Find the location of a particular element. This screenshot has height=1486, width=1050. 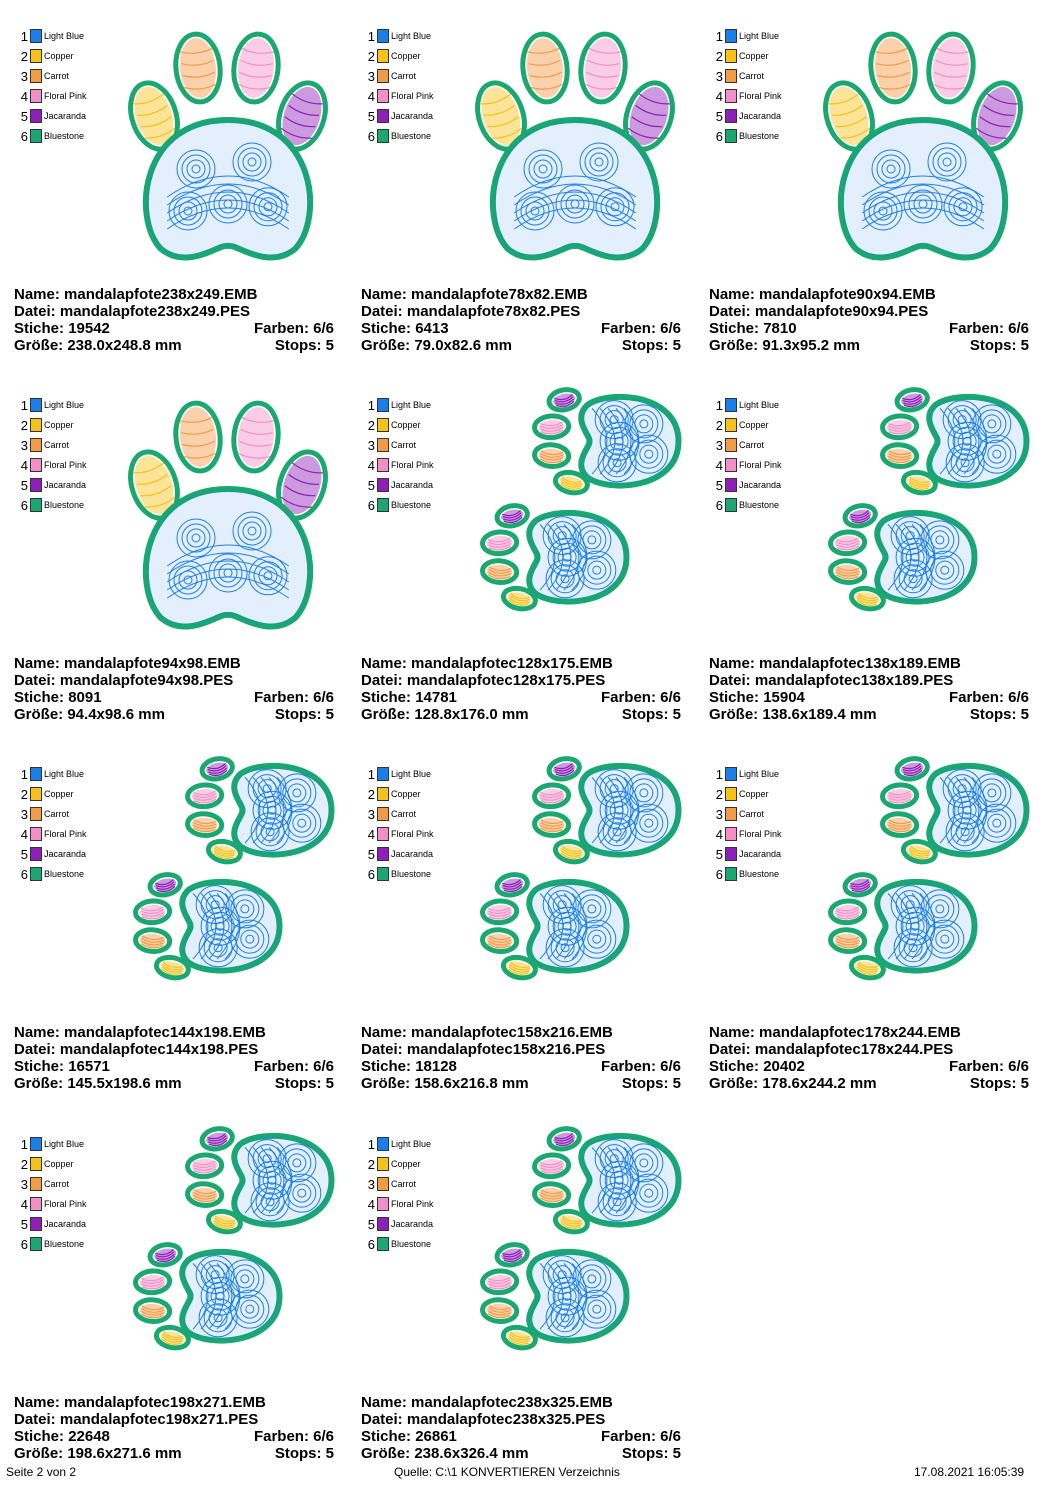

stitches-value: 16571 is located at coordinates (89, 1066).